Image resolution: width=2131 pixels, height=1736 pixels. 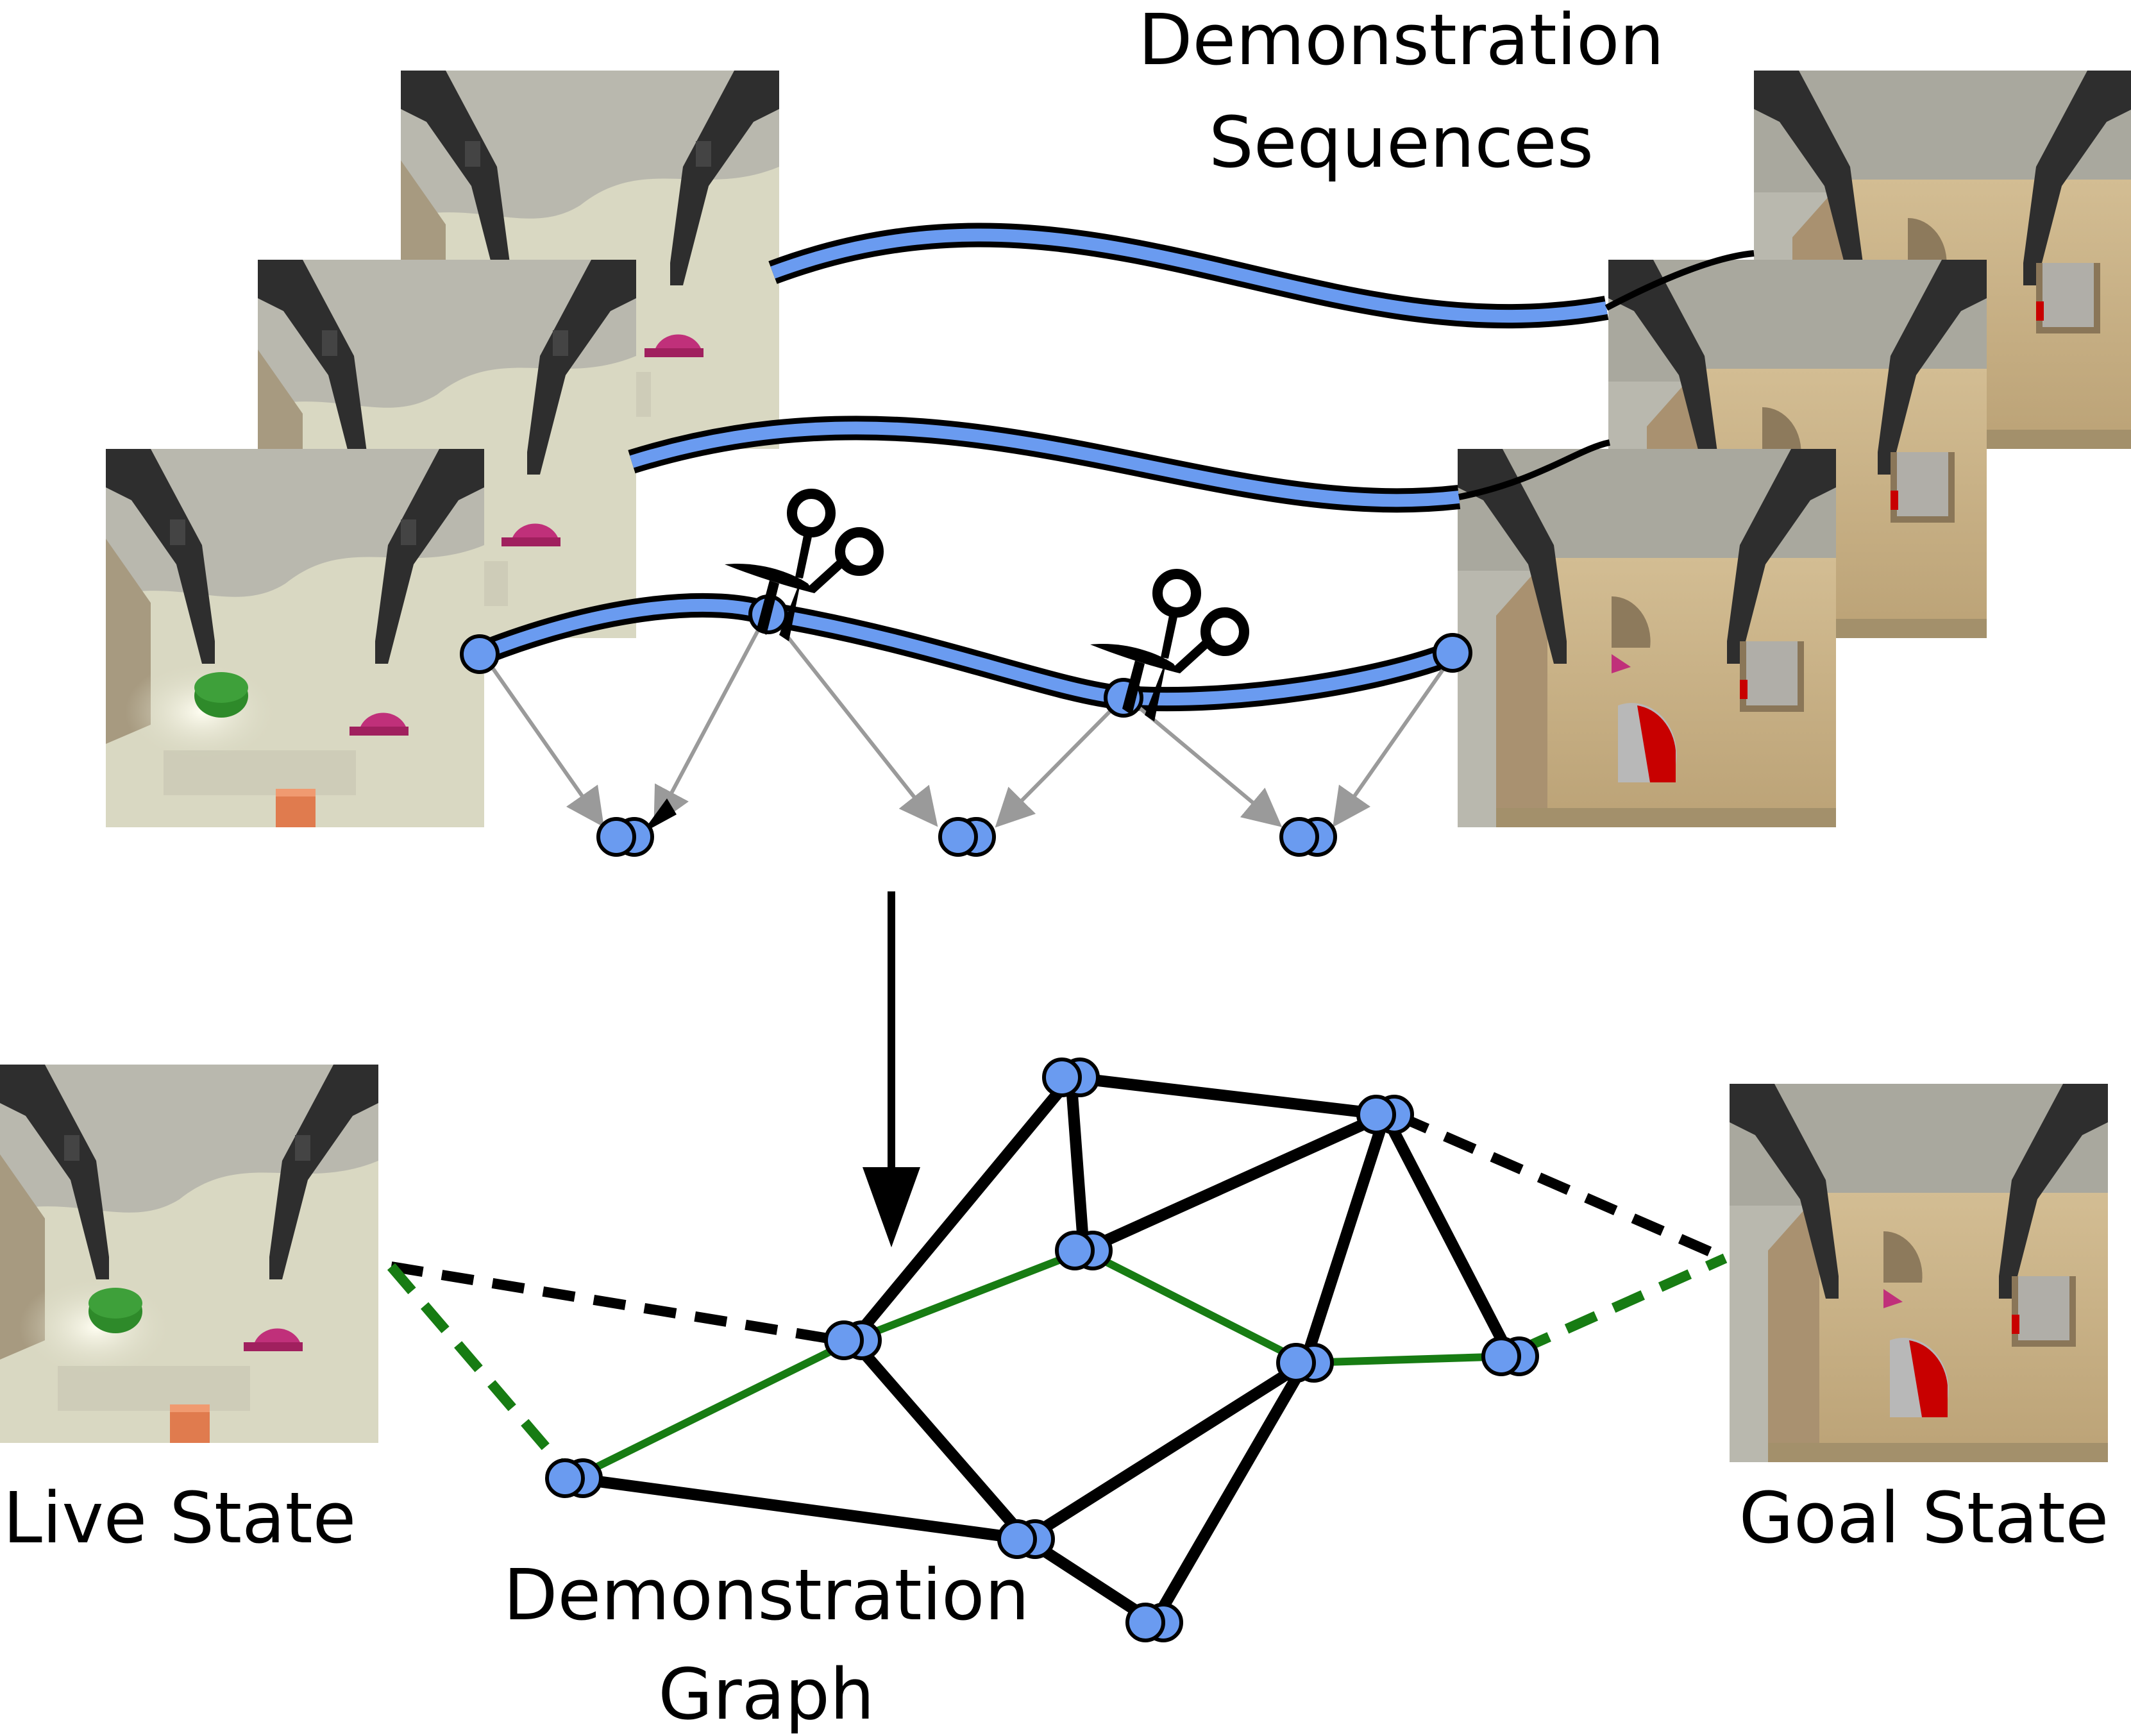 I want to click on goal-image-front, so click(x=1647, y=638).